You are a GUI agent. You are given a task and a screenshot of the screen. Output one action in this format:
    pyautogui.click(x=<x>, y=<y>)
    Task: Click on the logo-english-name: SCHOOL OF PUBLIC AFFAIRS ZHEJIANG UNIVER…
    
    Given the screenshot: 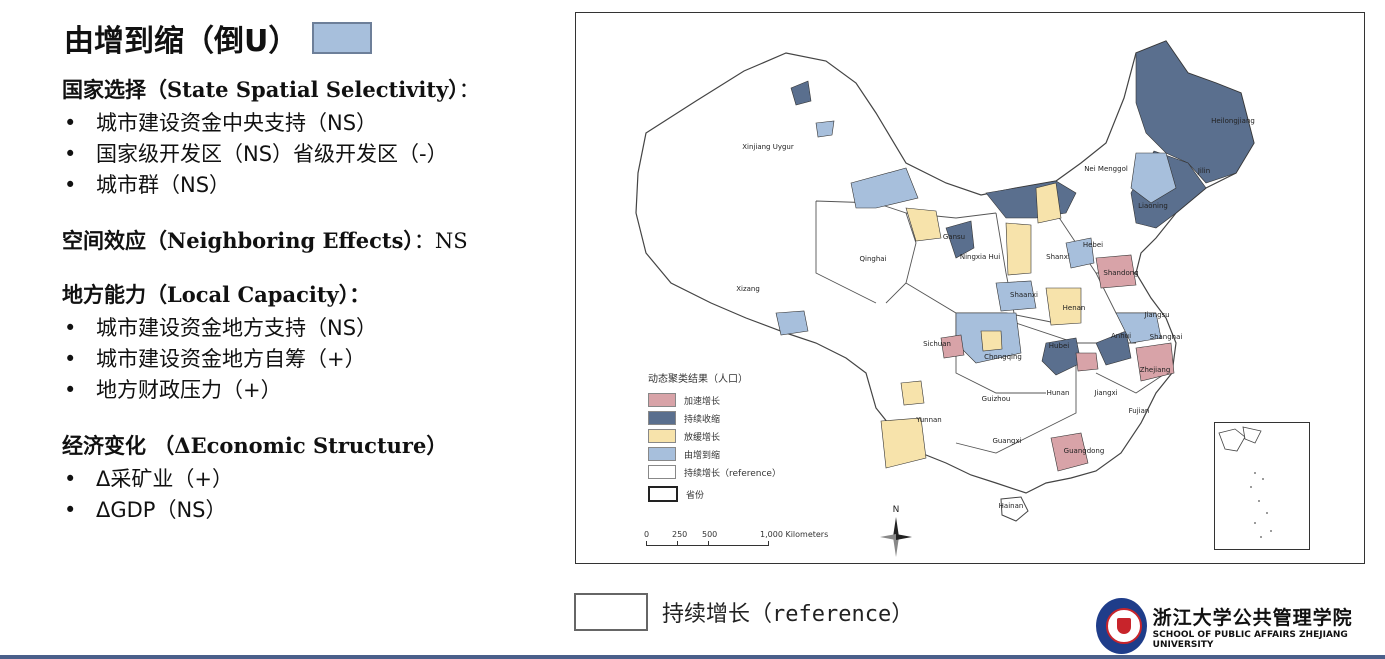 What is the action you would take?
    pyautogui.click(x=1250, y=639)
    